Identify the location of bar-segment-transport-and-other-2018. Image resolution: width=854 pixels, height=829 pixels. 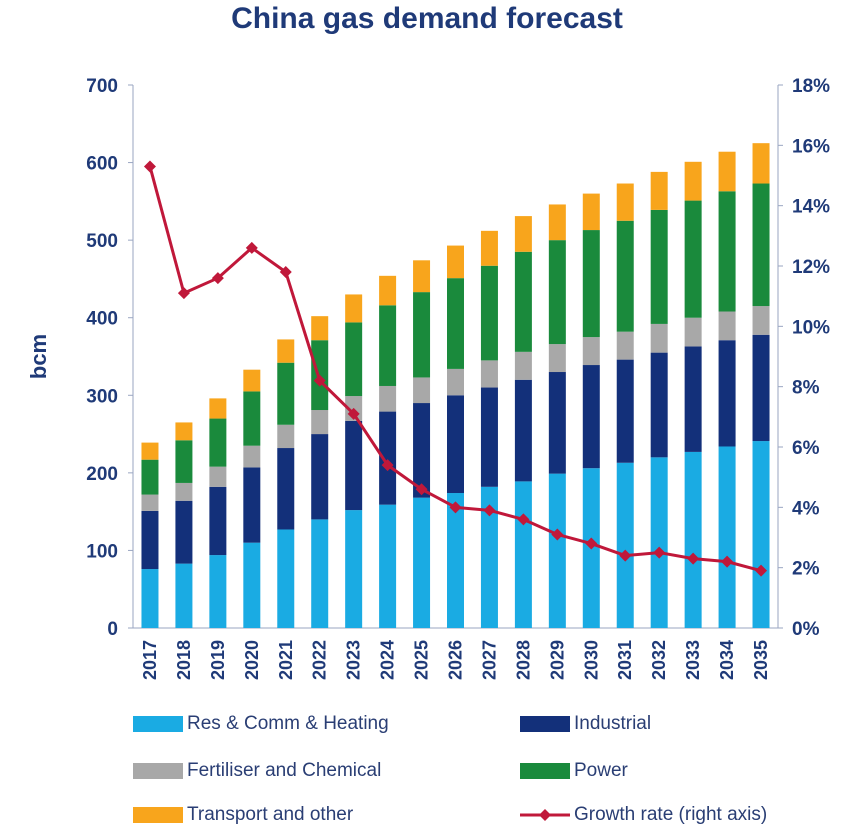
(184, 431).